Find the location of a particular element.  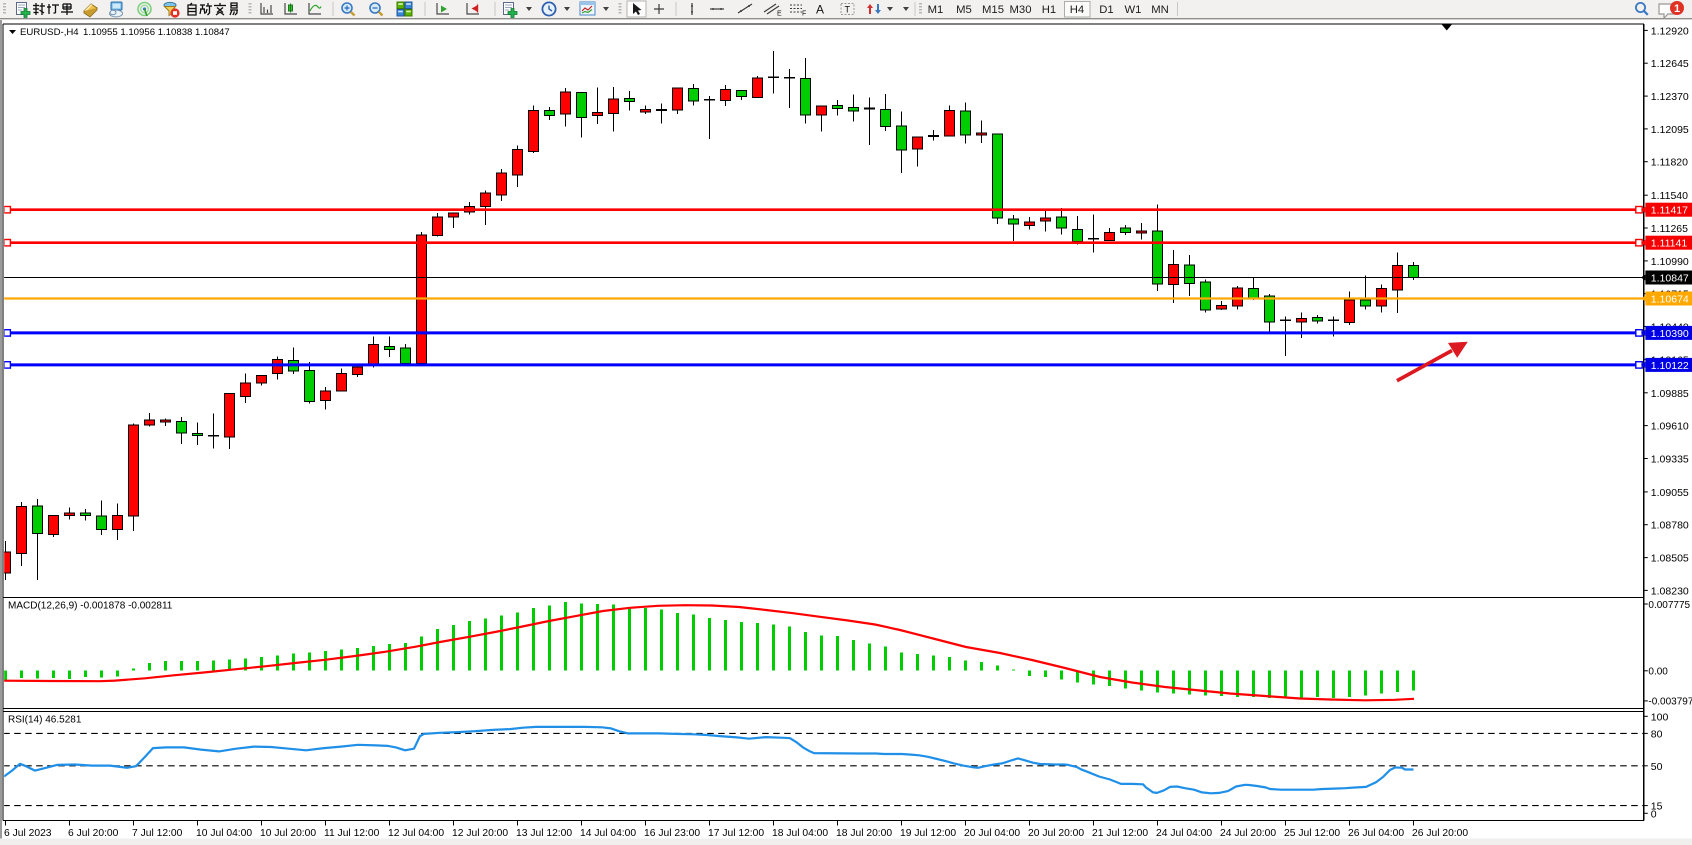

svg-text: 1.12370 is located at coordinates (1670, 97).